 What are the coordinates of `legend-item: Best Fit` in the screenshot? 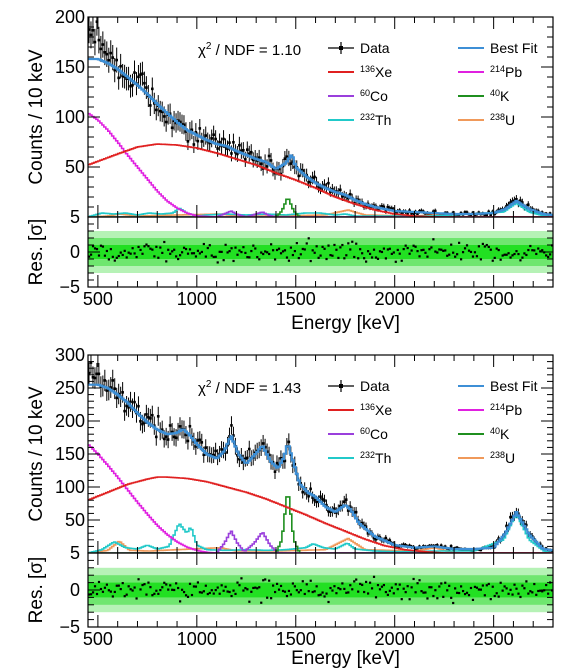 It's located at (498, 386).